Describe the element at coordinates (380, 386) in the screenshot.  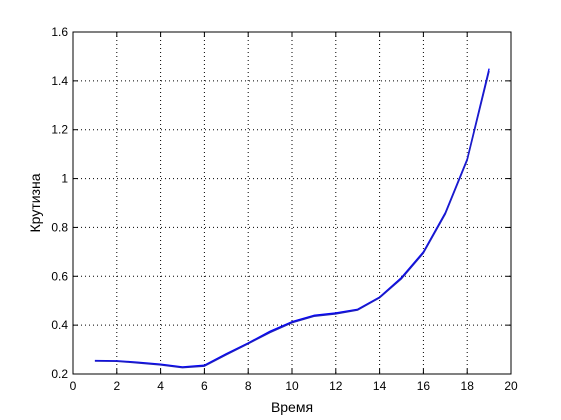
I see `x-tick-label: 14` at that location.